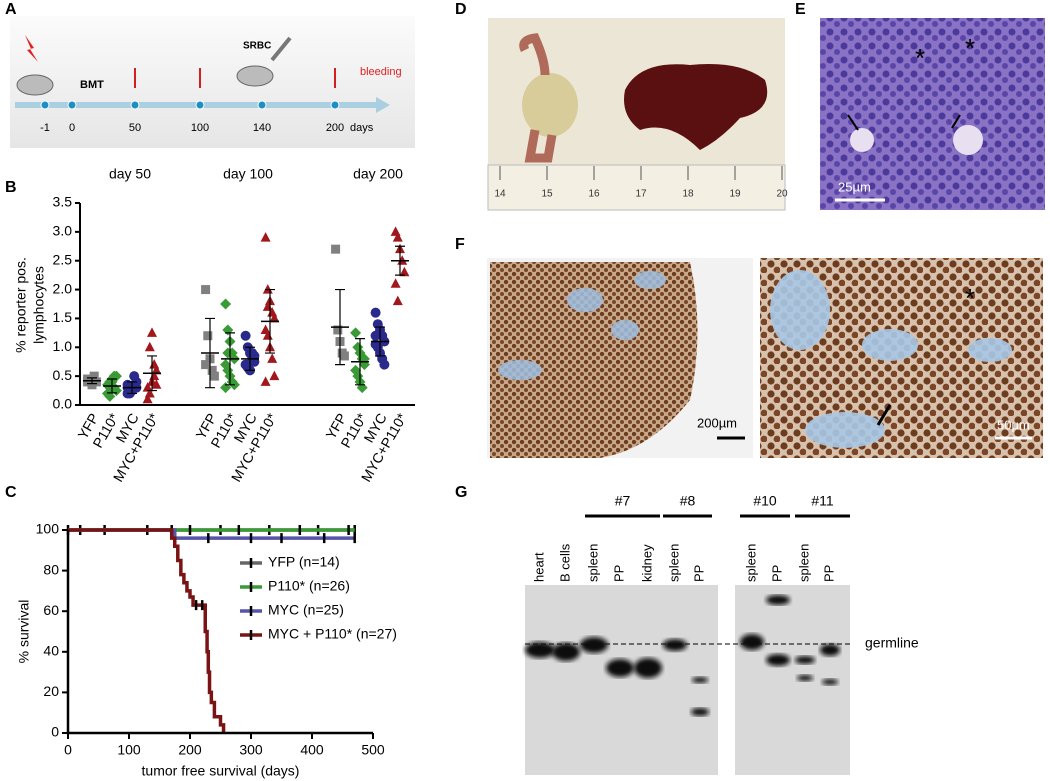 Image resolution: width=1050 pixels, height=781 pixels. Describe the element at coordinates (68, 750) in the screenshot. I see `x-tick-label: 0` at that location.